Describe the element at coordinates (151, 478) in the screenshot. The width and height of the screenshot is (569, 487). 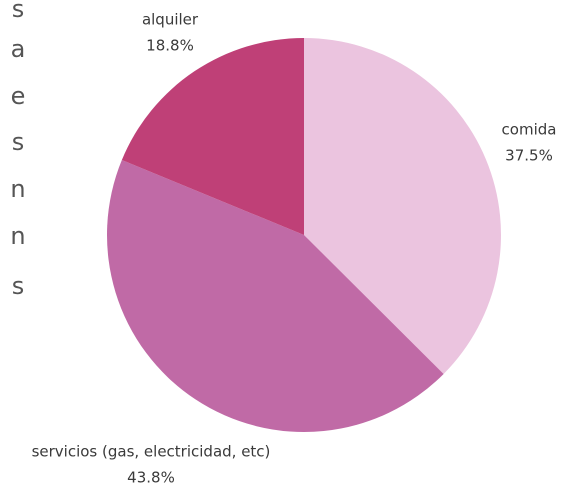
I see `slice-value-label: 43.8%` at that location.